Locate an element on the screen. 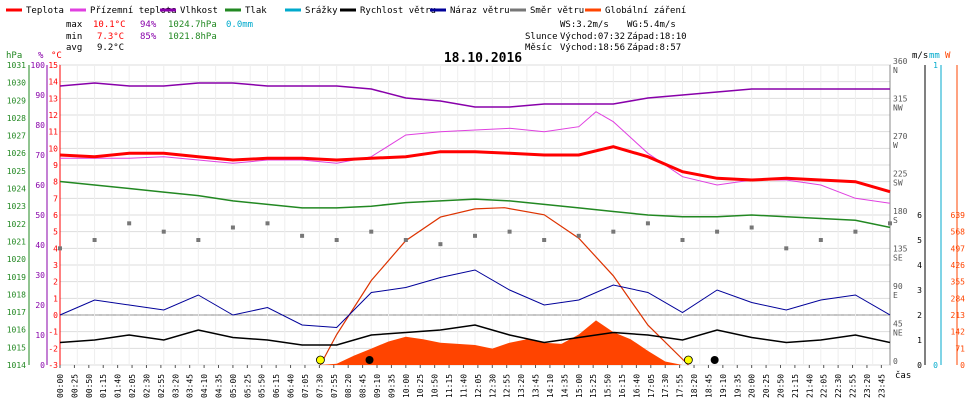  hpa-tick-label: 1030 is located at coordinates (16, 83).